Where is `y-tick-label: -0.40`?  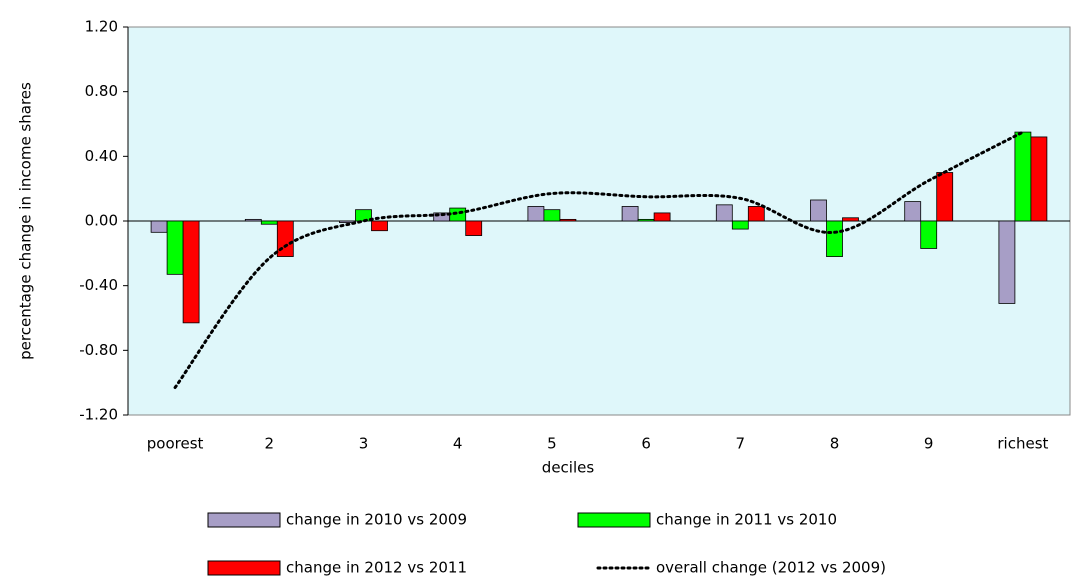 y-tick-label: -0.40 is located at coordinates (98, 285).